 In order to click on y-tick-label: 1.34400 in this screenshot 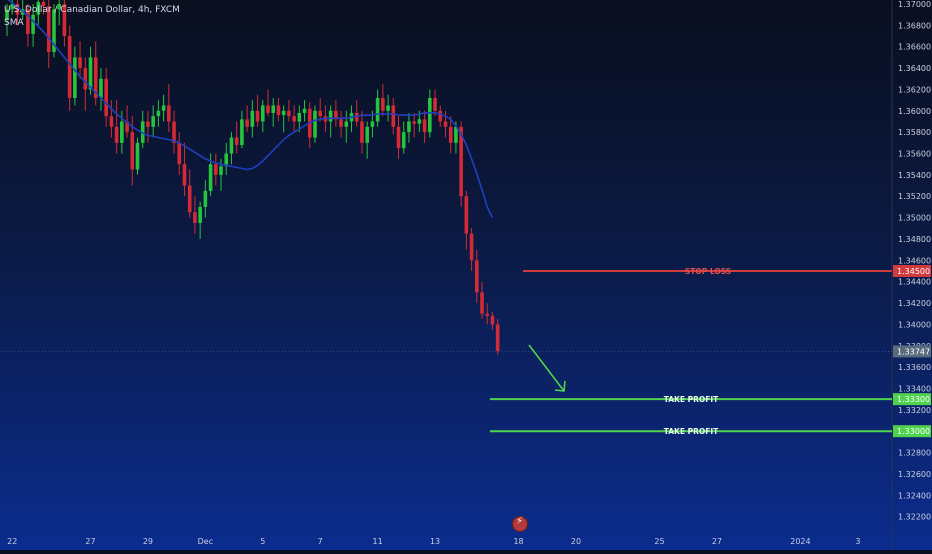, I will do `click(914, 282)`.